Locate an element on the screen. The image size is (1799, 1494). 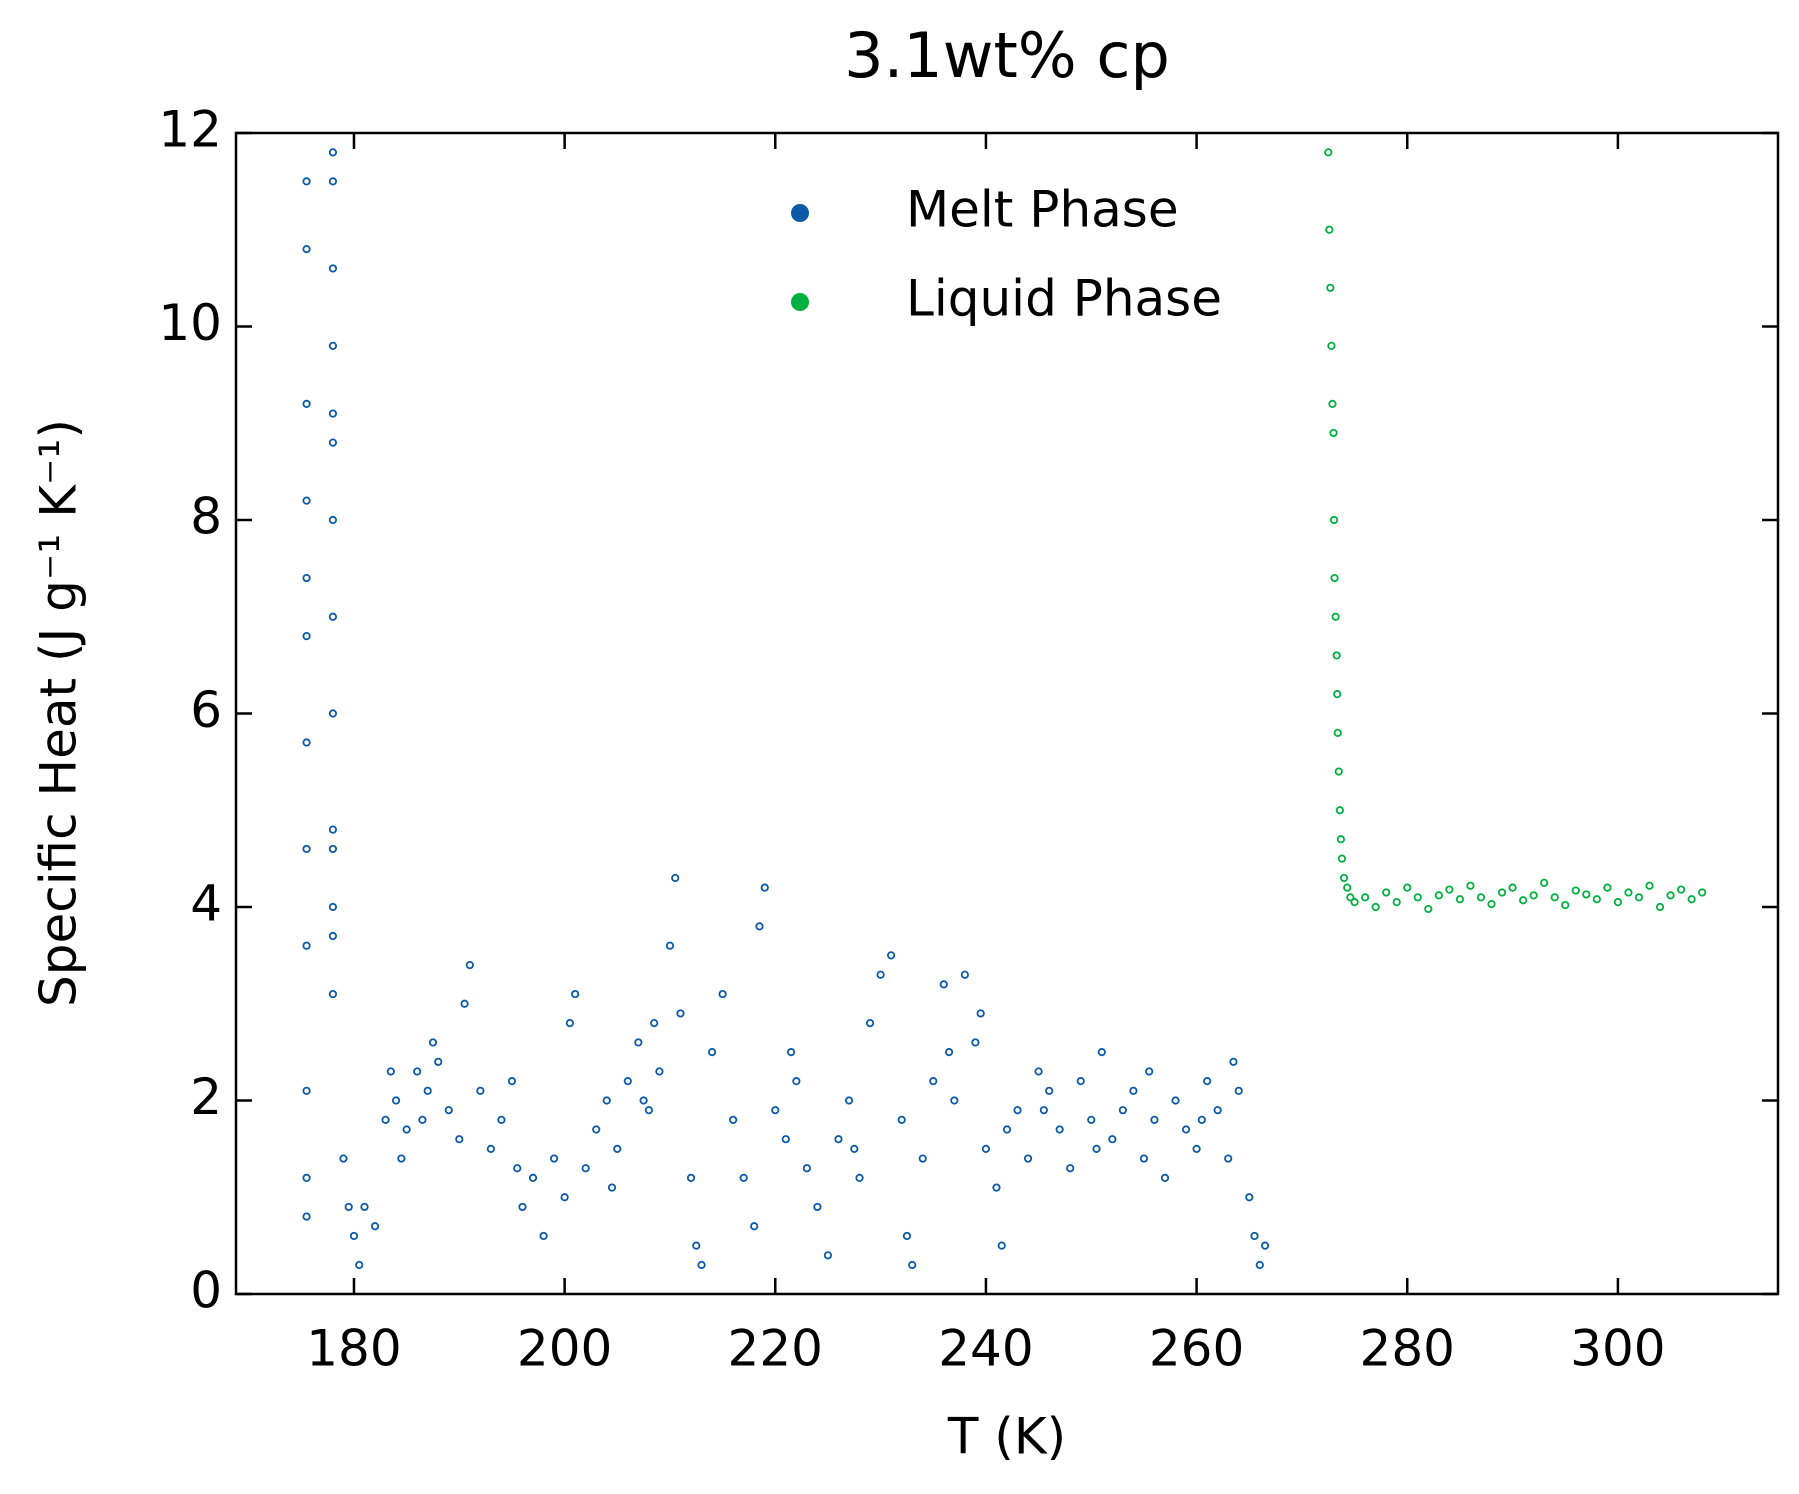
y-tick-label: 4 is located at coordinates (206, 904).